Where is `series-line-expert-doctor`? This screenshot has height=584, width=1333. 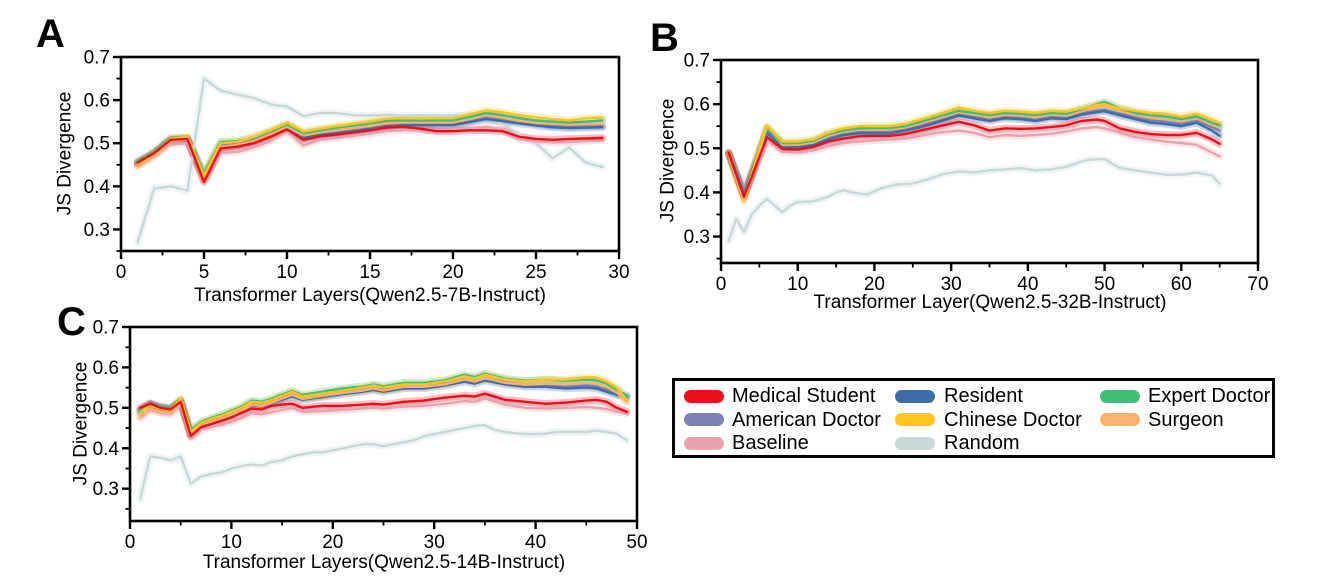
series-line-expert-doctor is located at coordinates (974, 149).